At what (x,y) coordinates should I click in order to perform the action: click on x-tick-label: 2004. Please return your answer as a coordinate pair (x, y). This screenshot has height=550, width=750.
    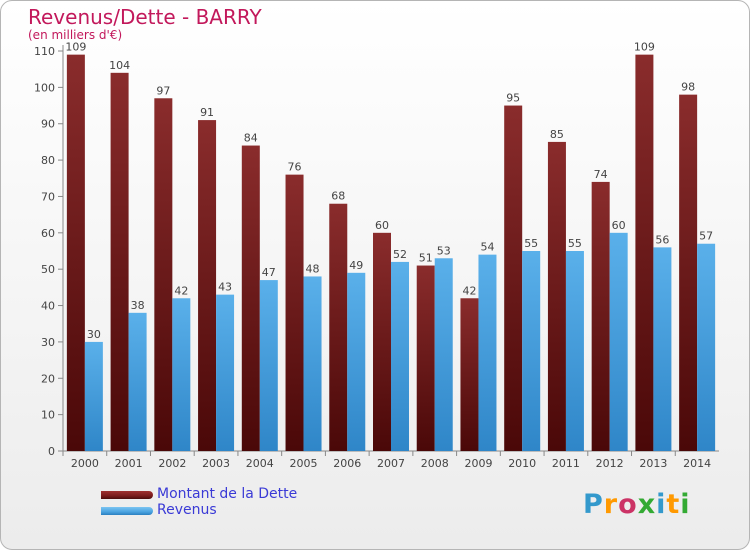
    Looking at the image, I should click on (260, 463).